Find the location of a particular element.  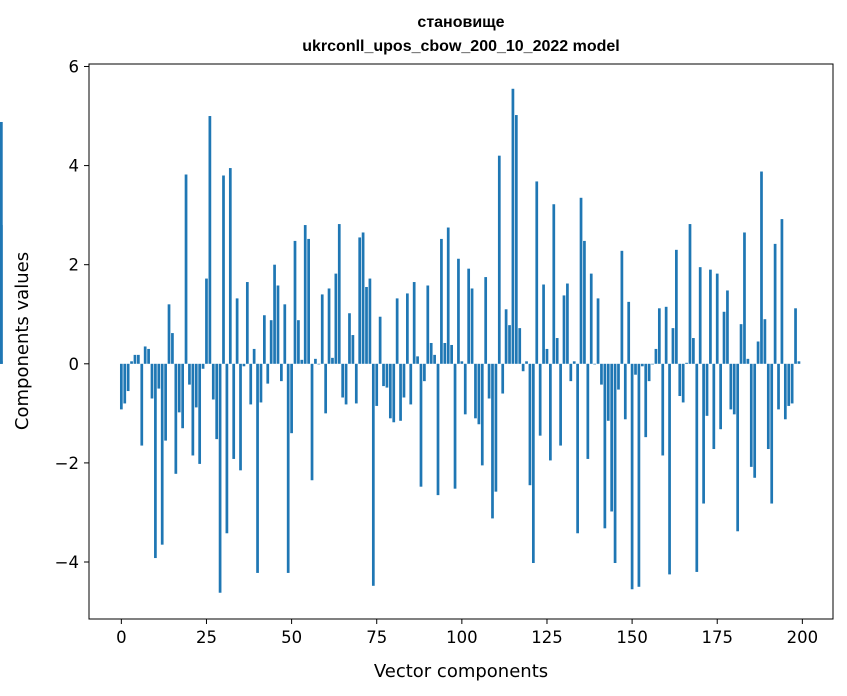

x-tick-label: 50 is located at coordinates (291, 637).